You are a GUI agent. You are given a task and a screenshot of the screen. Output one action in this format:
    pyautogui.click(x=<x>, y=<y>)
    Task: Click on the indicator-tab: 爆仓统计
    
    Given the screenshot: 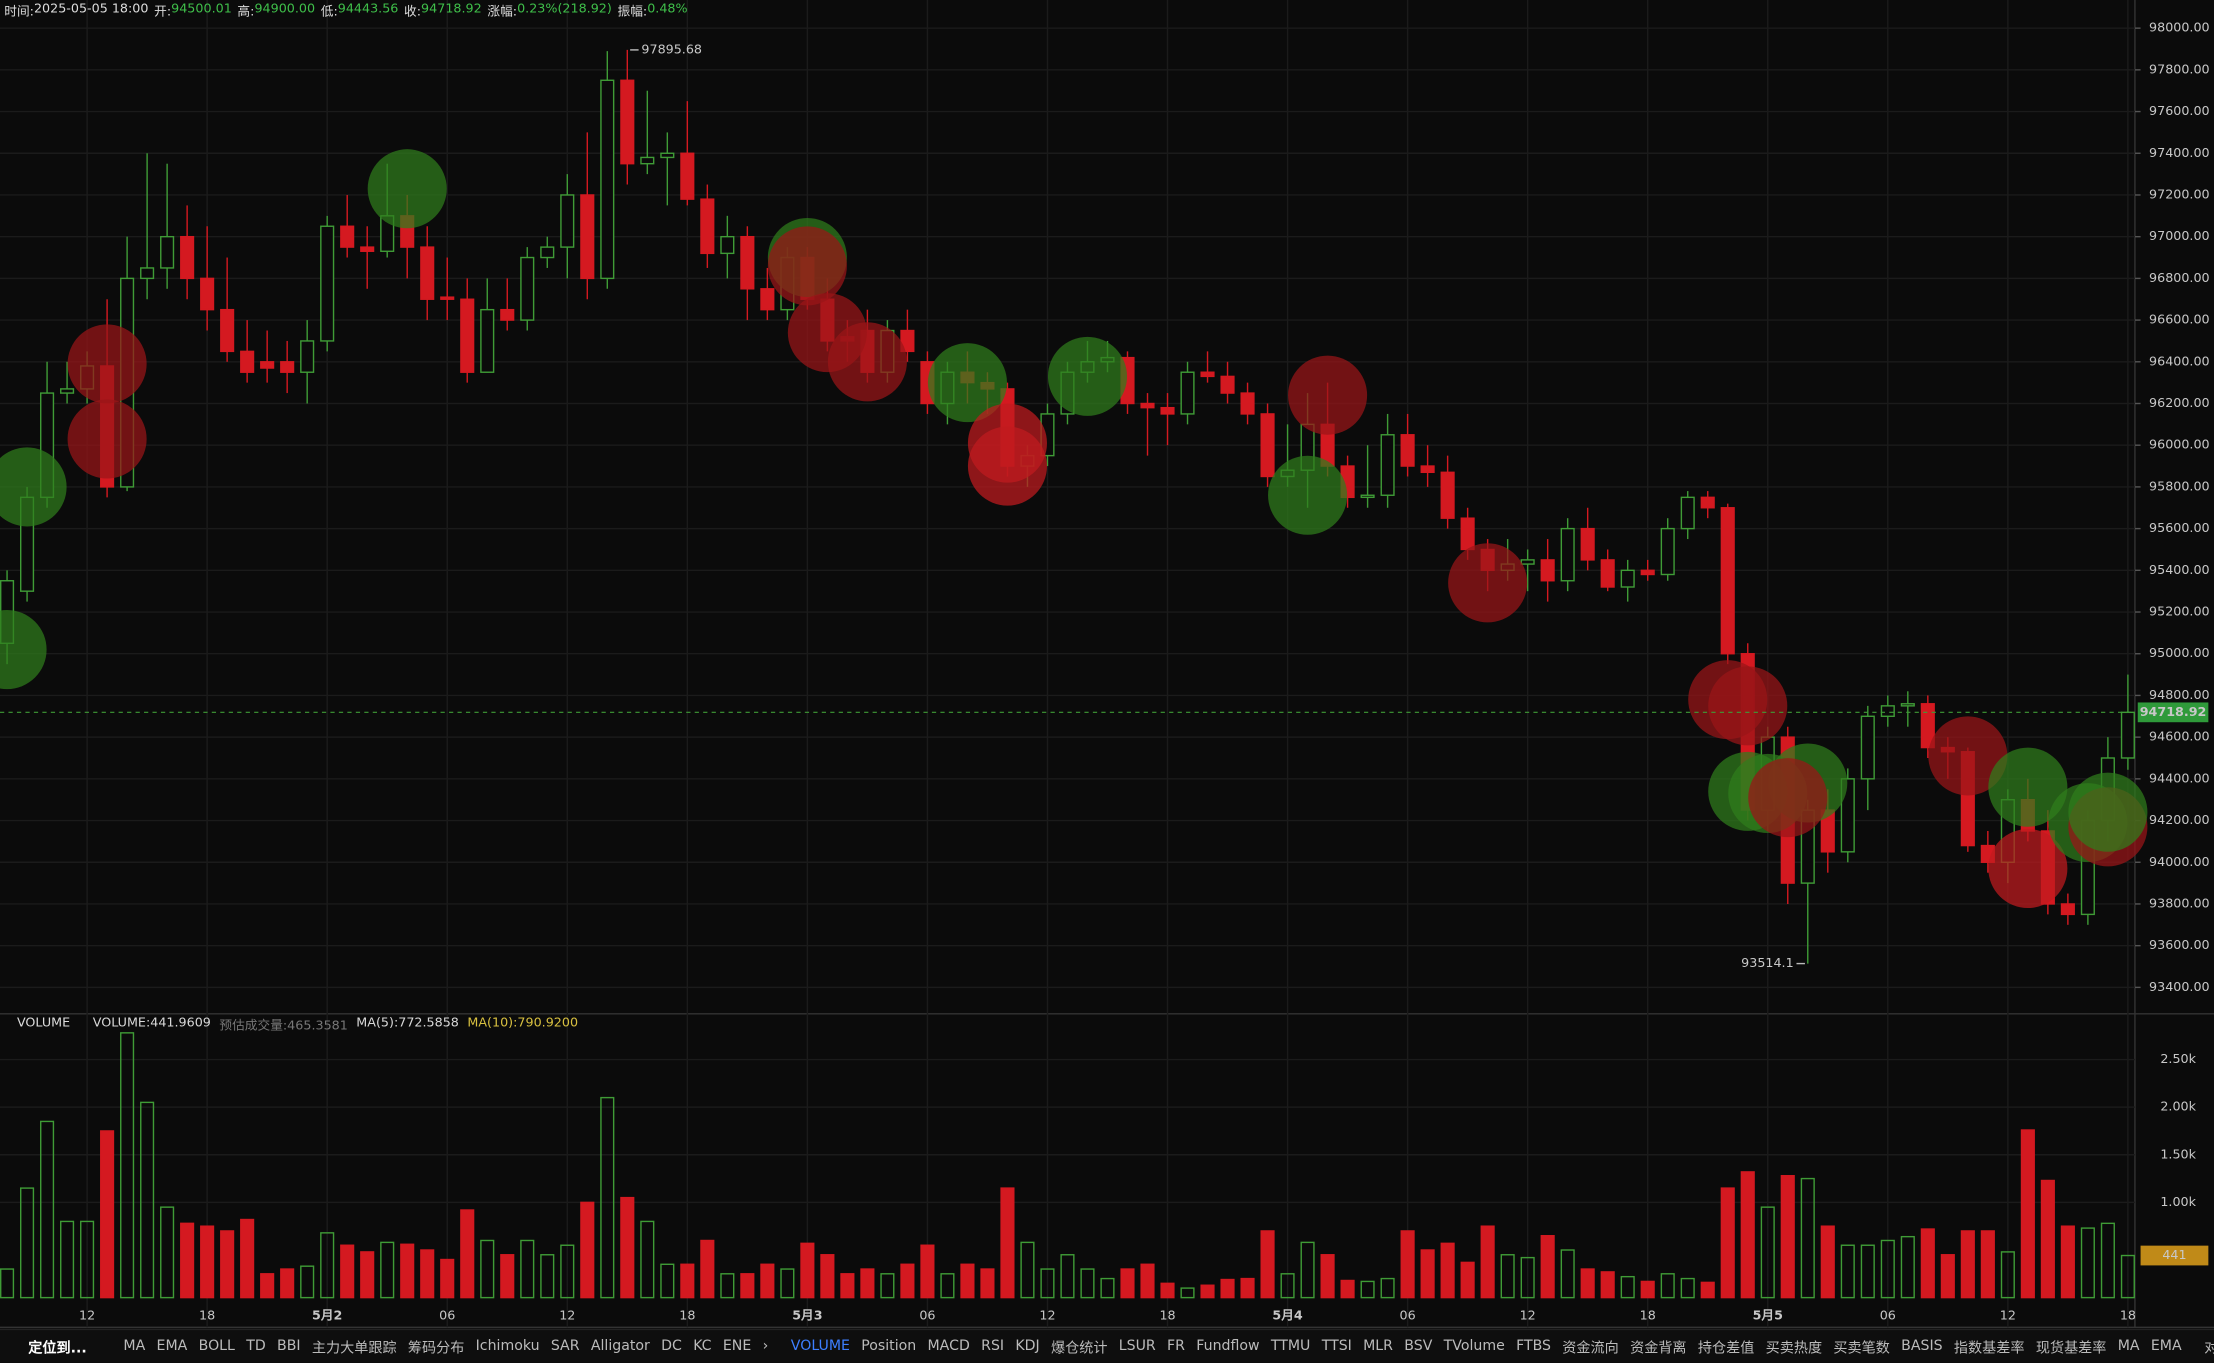 What is the action you would take?
    pyautogui.click(x=1079, y=1349)
    